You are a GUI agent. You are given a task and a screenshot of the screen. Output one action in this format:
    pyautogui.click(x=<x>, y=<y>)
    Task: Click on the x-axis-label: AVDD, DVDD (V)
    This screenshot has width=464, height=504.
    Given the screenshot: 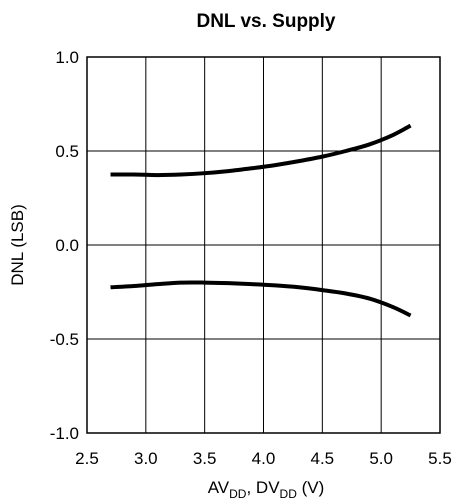 What is the action you would take?
    pyautogui.click(x=266, y=489)
    